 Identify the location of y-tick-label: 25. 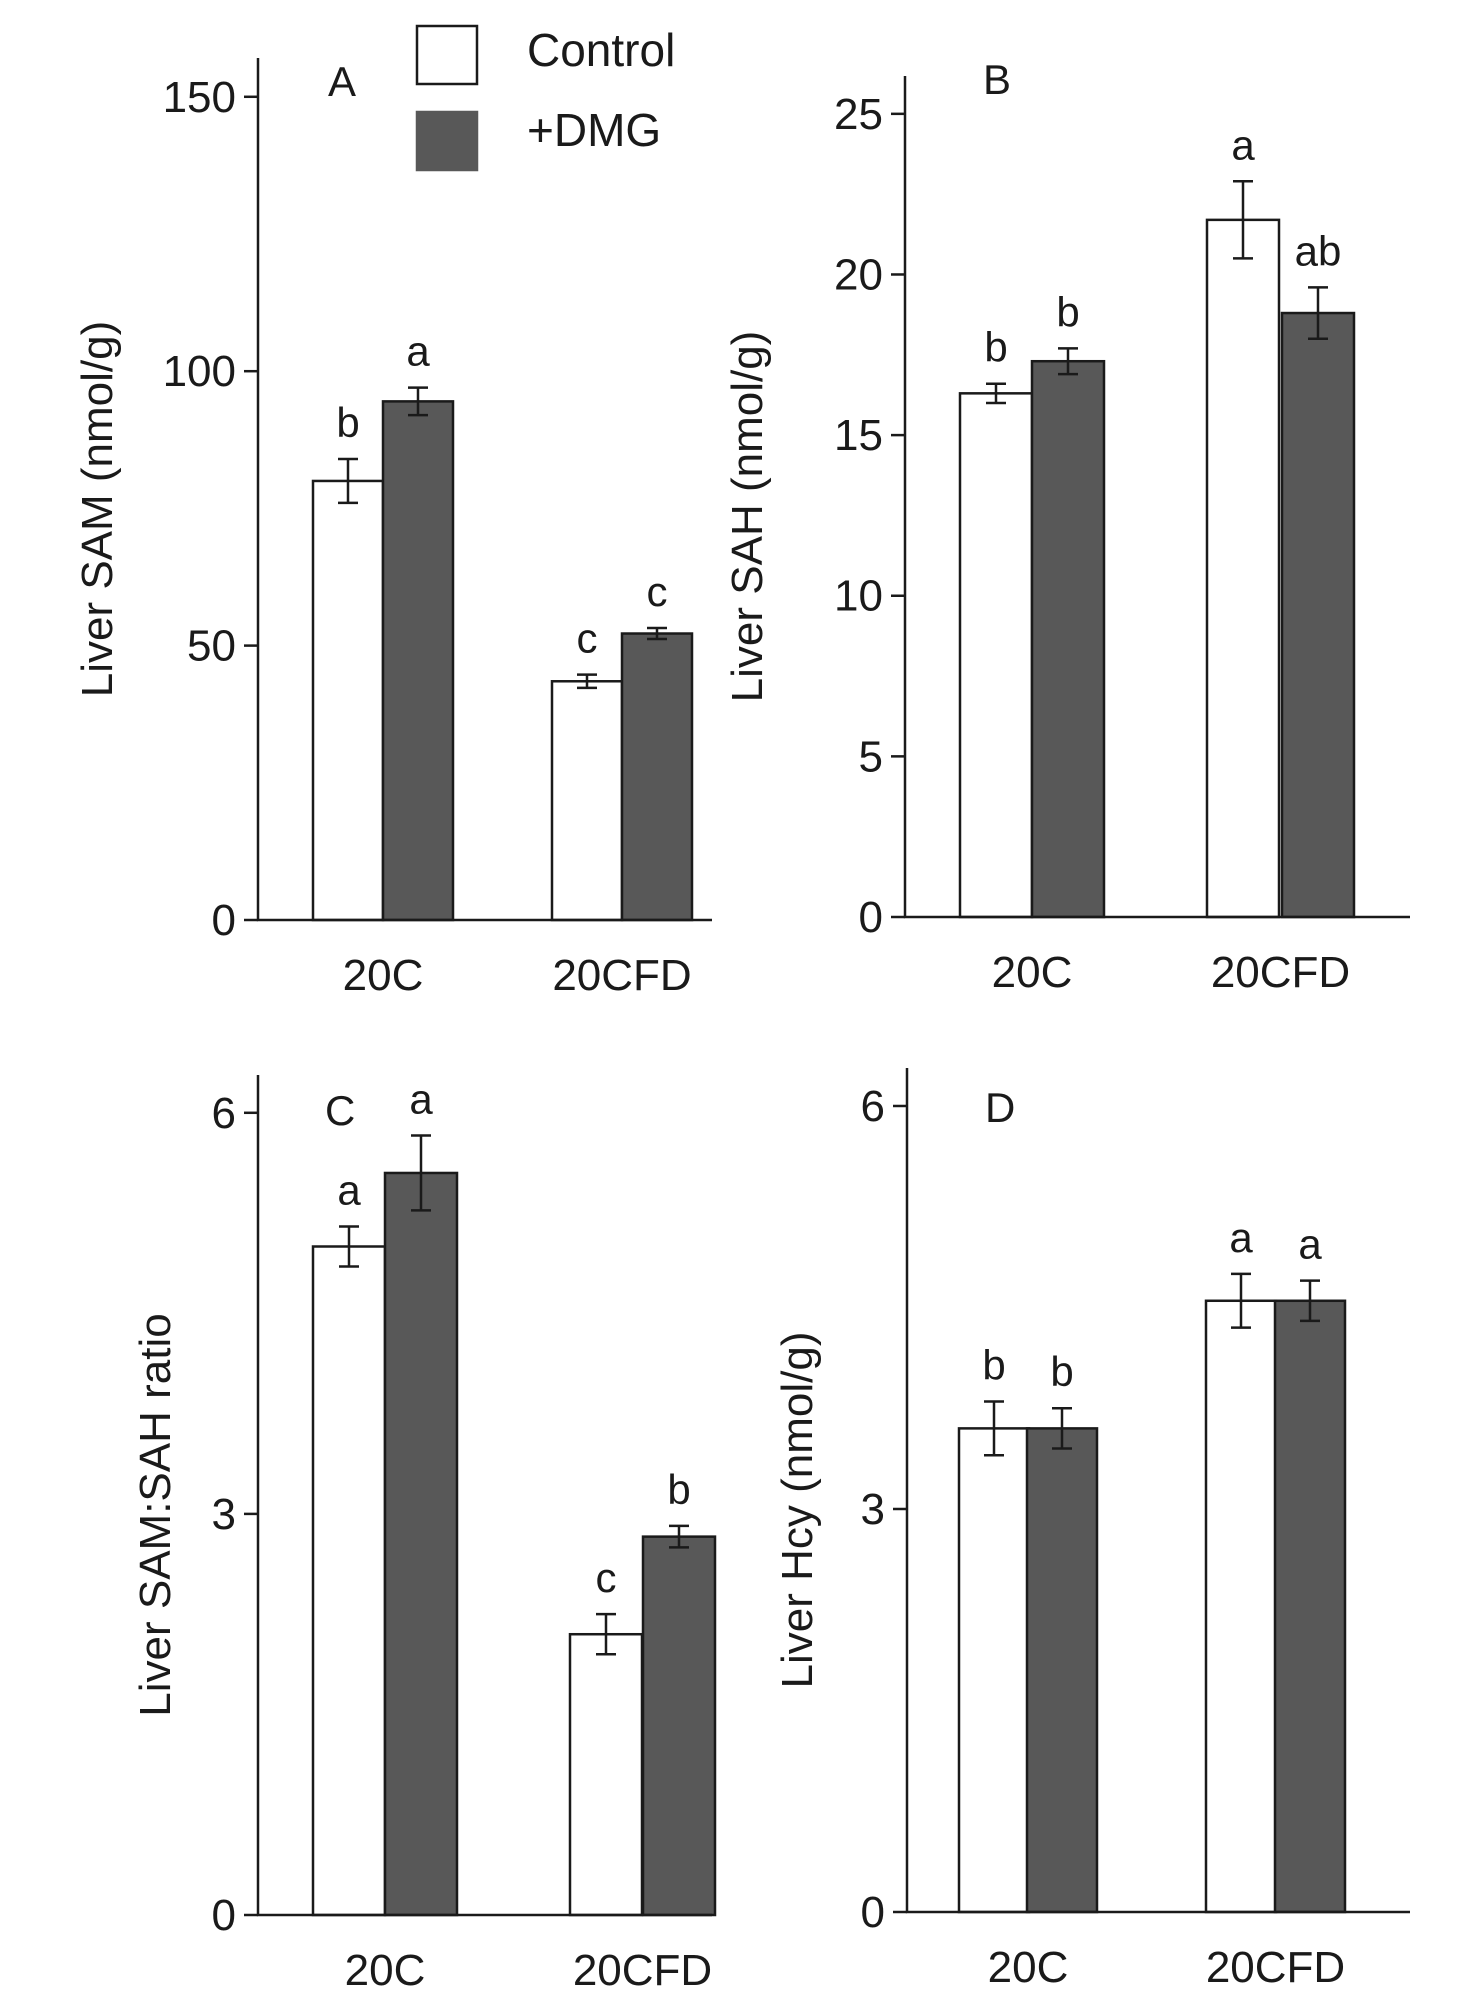
(858, 114).